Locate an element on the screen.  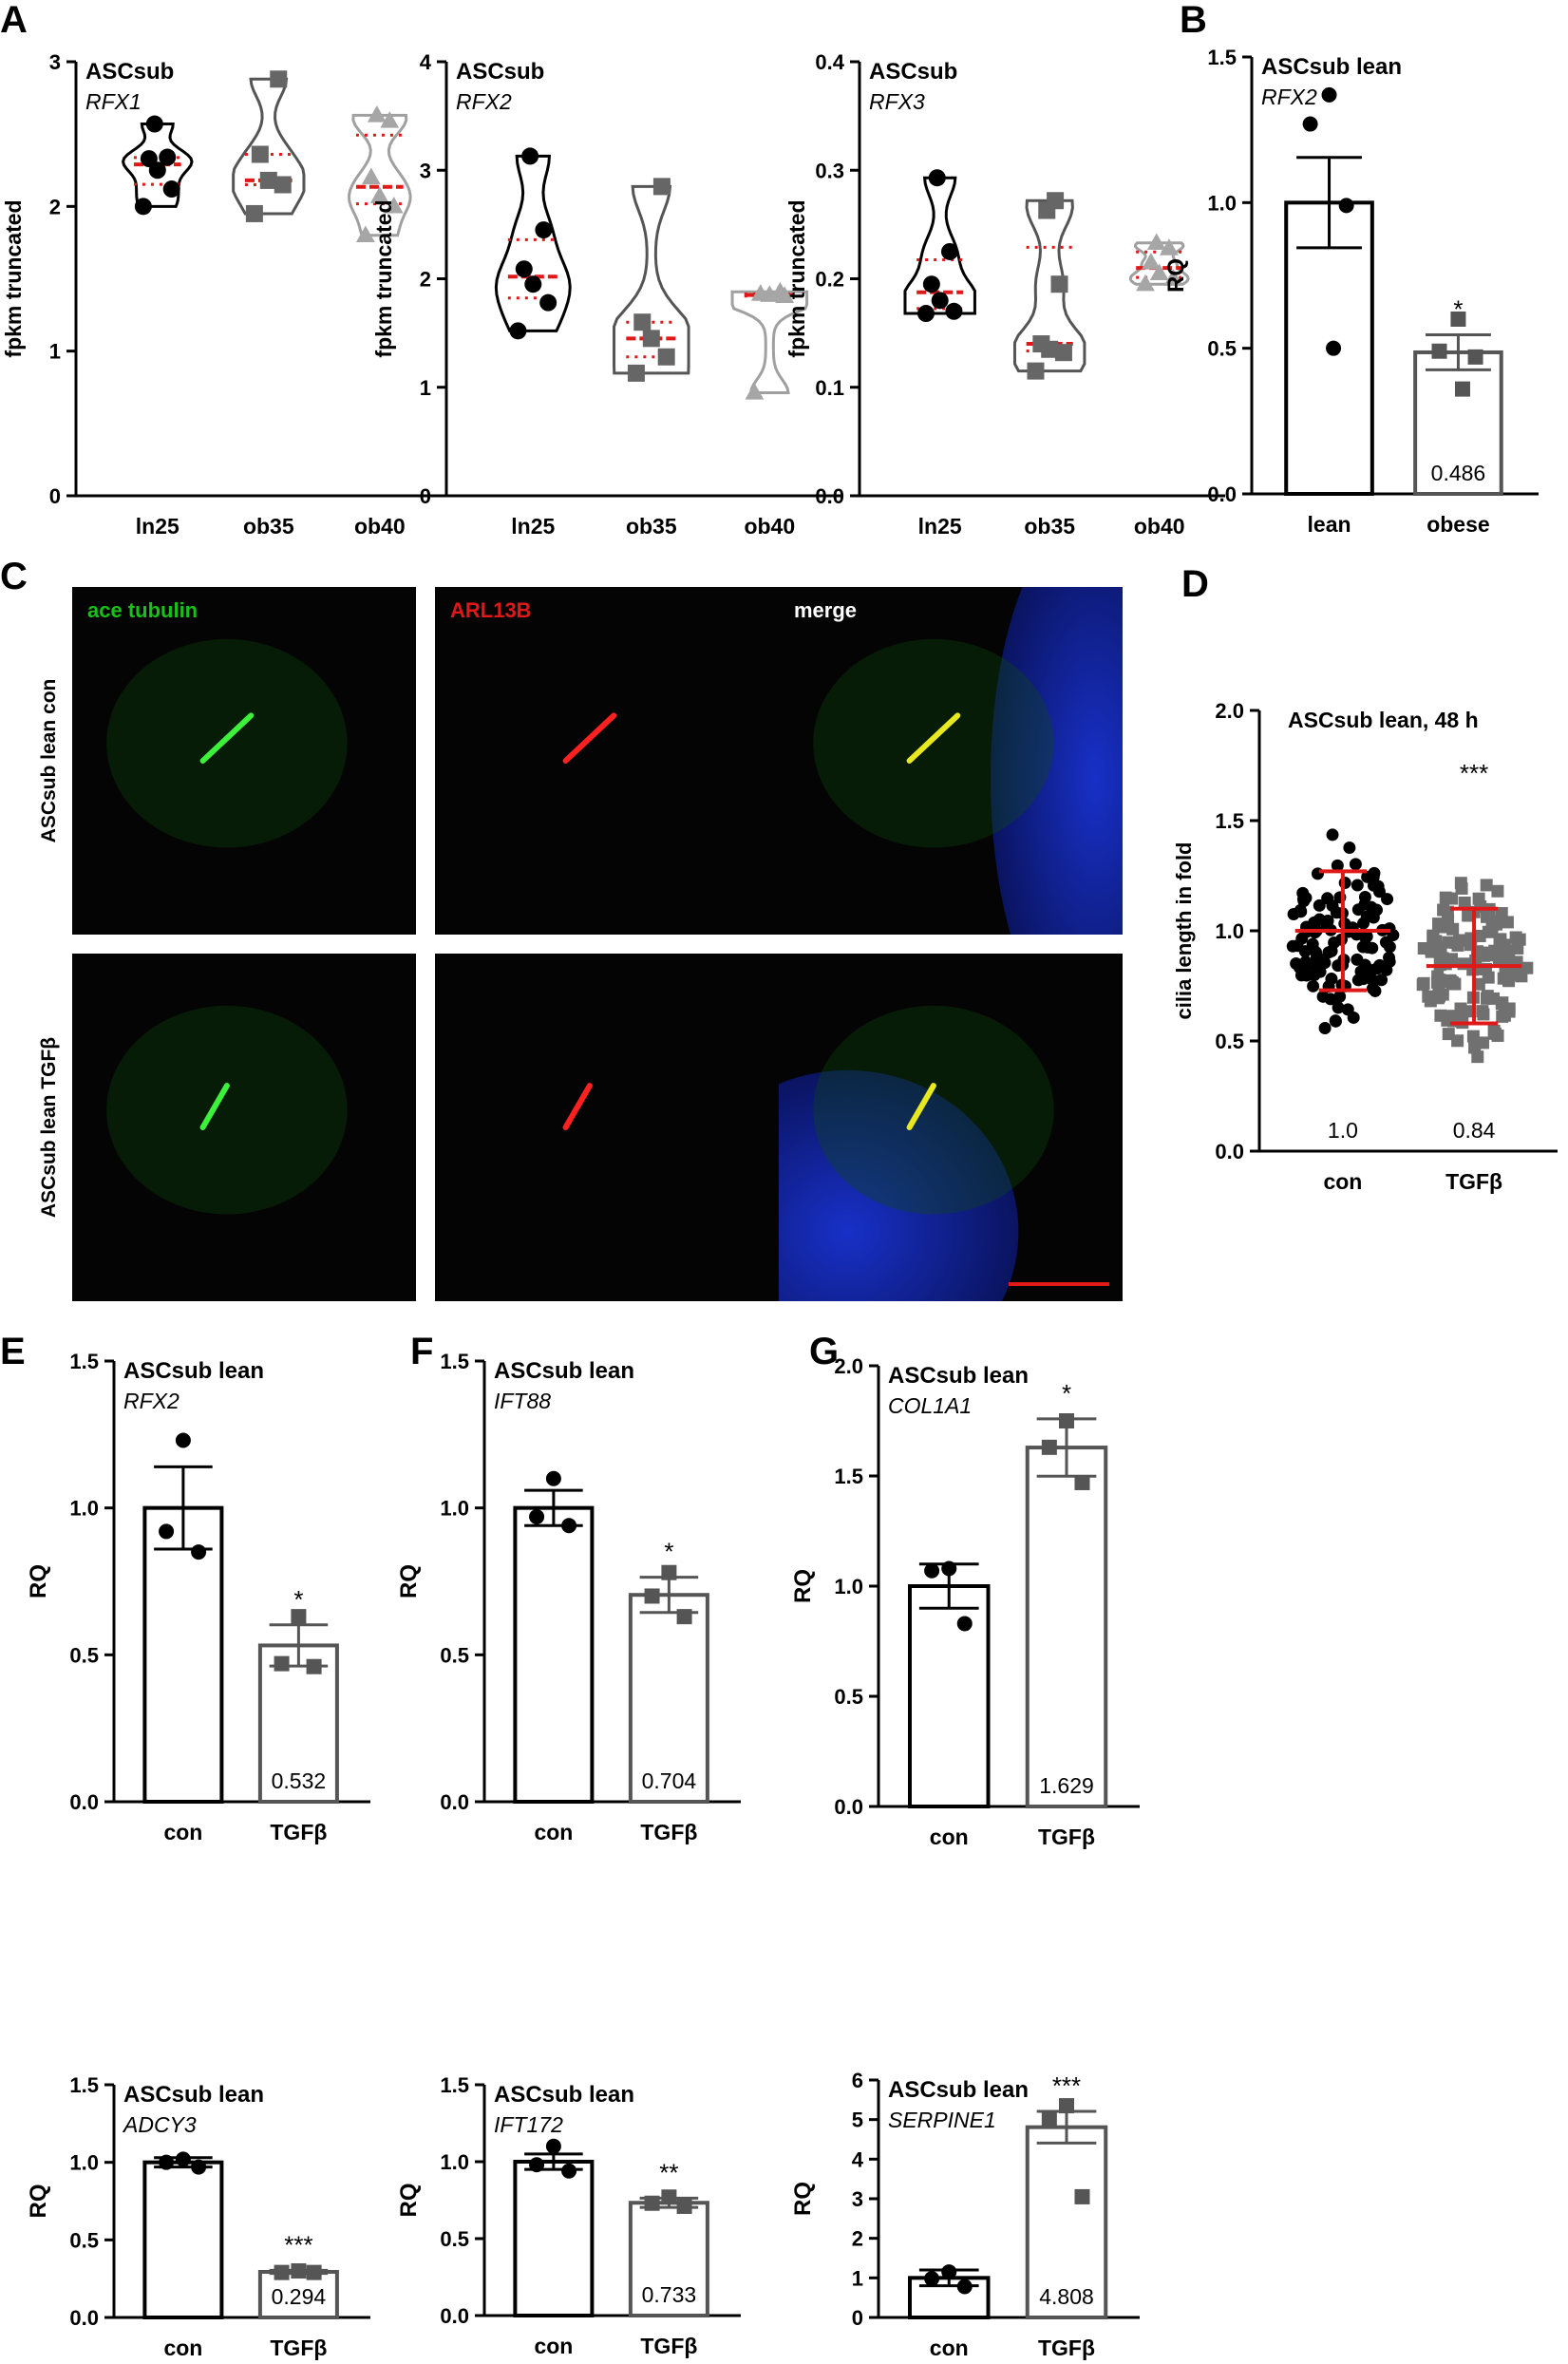
x-tick-label: ob40 is located at coordinates (380, 526).